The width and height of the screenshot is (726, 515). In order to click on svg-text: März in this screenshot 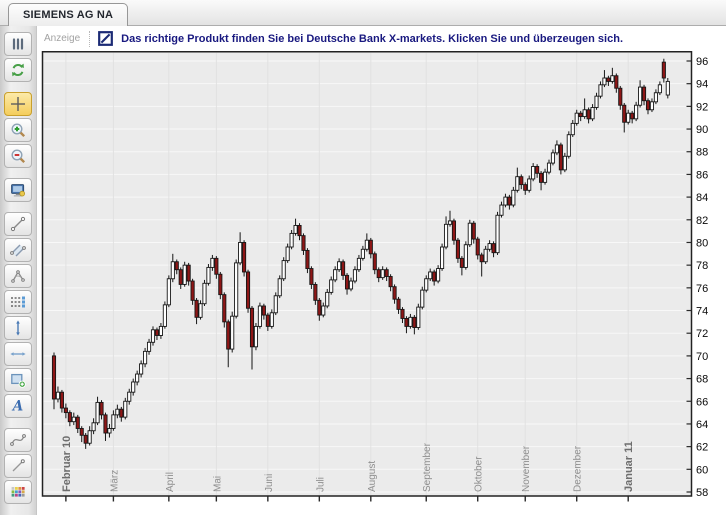, I will do `click(114, 481)`.